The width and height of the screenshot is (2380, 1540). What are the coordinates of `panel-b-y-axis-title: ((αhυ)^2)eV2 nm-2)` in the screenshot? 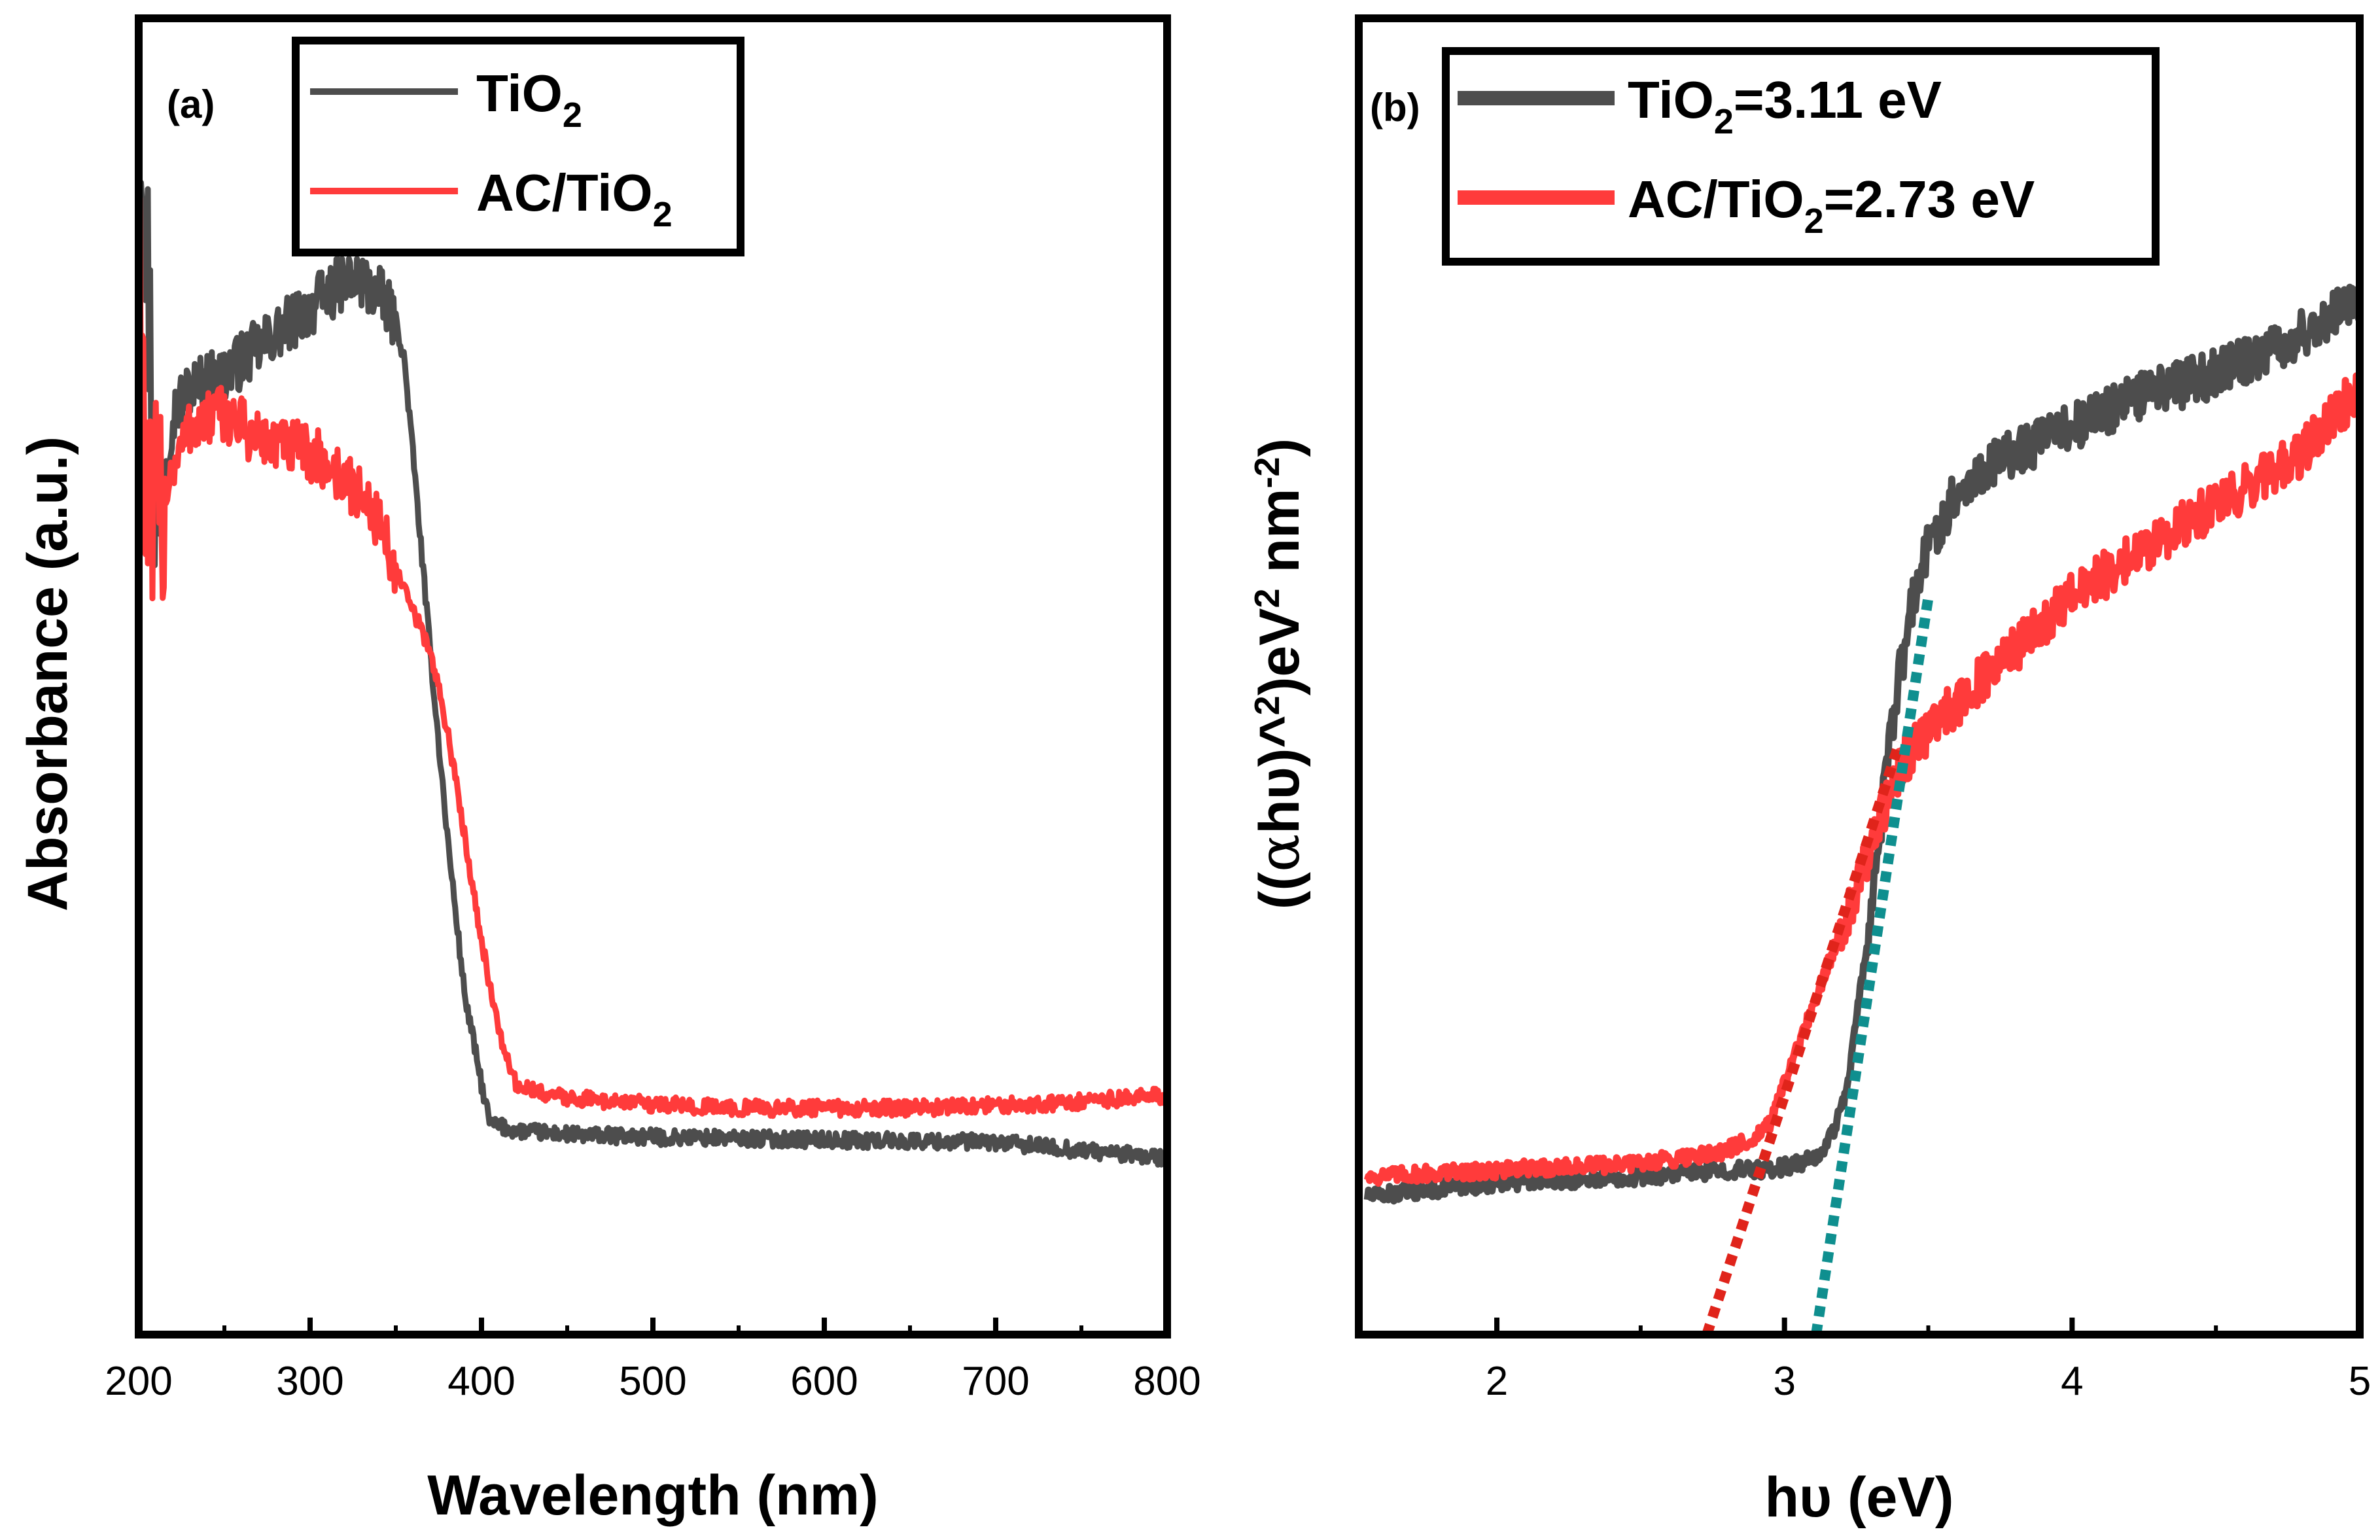 It's located at (1279, 673).